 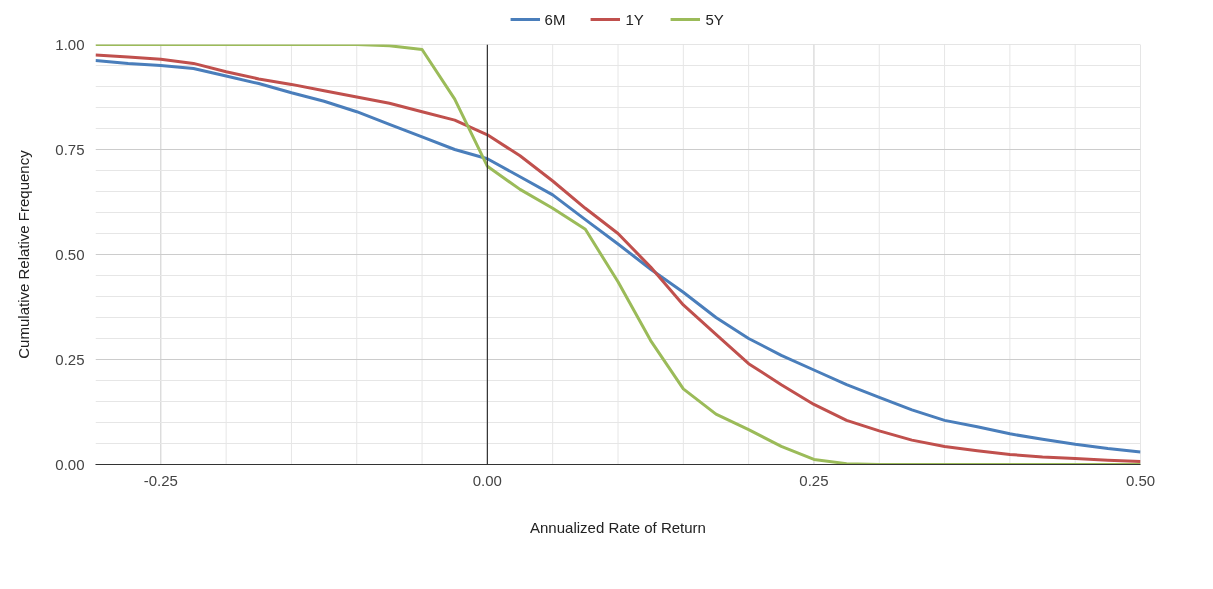 What do you see at coordinates (635, 19) in the screenshot?
I see `legend-label: 1Y` at bounding box center [635, 19].